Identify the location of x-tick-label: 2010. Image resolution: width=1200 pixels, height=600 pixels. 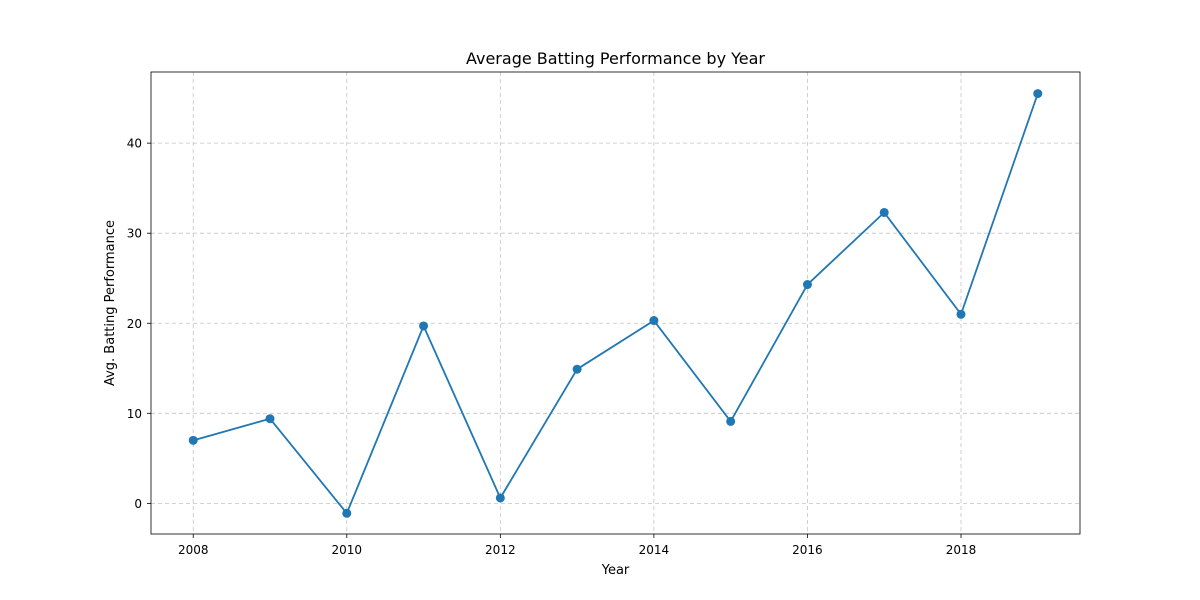
(347, 550).